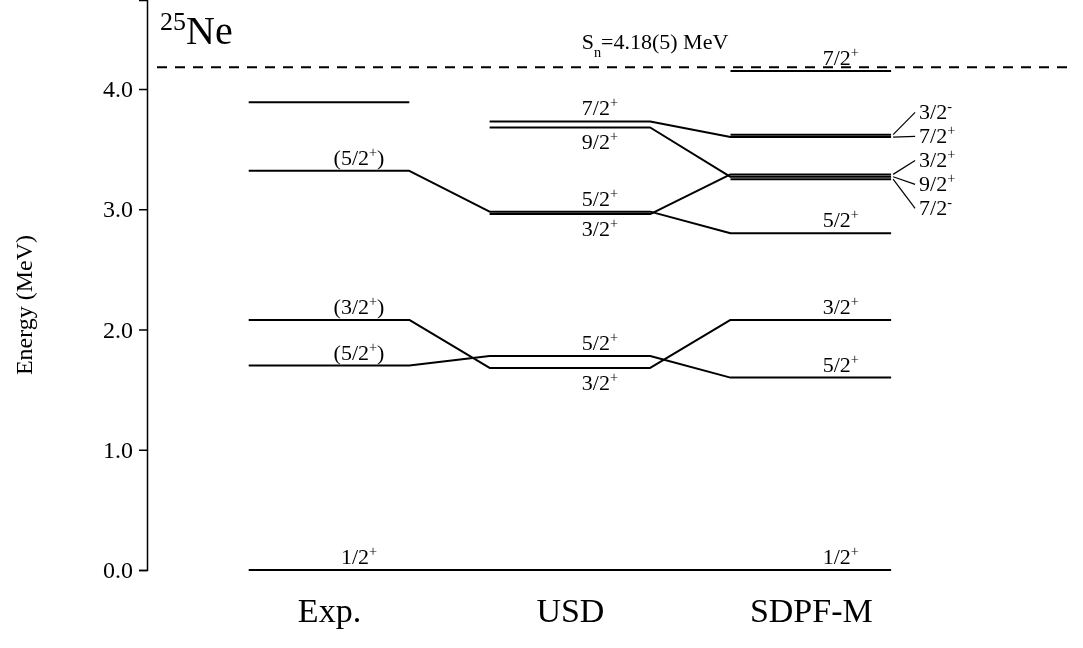 Image resolution: width=1083 pixels, height=648 pixels. Describe the element at coordinates (811, 611) in the screenshot. I see `x-tick-label: SDPF-M` at that location.